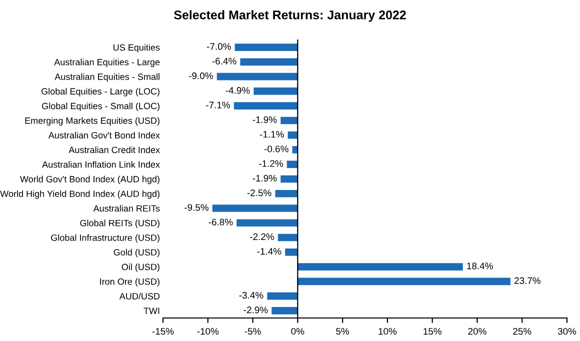 Image resolution: width=580 pixels, height=341 pixels. Describe the element at coordinates (201, 76) in the screenshot. I see `data-label: -9.0%` at that location.